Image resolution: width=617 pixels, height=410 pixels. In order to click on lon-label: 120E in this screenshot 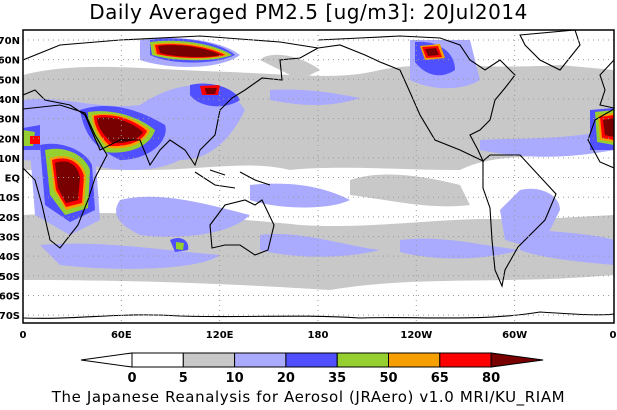, I will do `click(220, 335)`.